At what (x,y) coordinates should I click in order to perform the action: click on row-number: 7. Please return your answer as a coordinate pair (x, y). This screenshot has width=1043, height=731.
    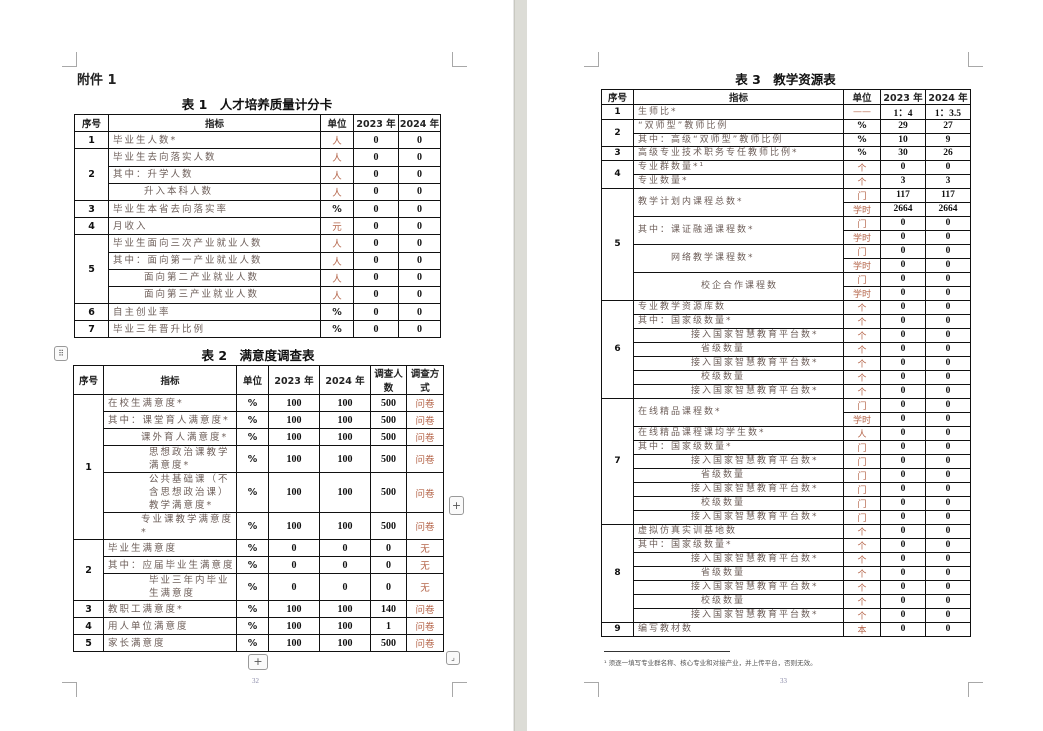
    Looking at the image, I should click on (617, 461).